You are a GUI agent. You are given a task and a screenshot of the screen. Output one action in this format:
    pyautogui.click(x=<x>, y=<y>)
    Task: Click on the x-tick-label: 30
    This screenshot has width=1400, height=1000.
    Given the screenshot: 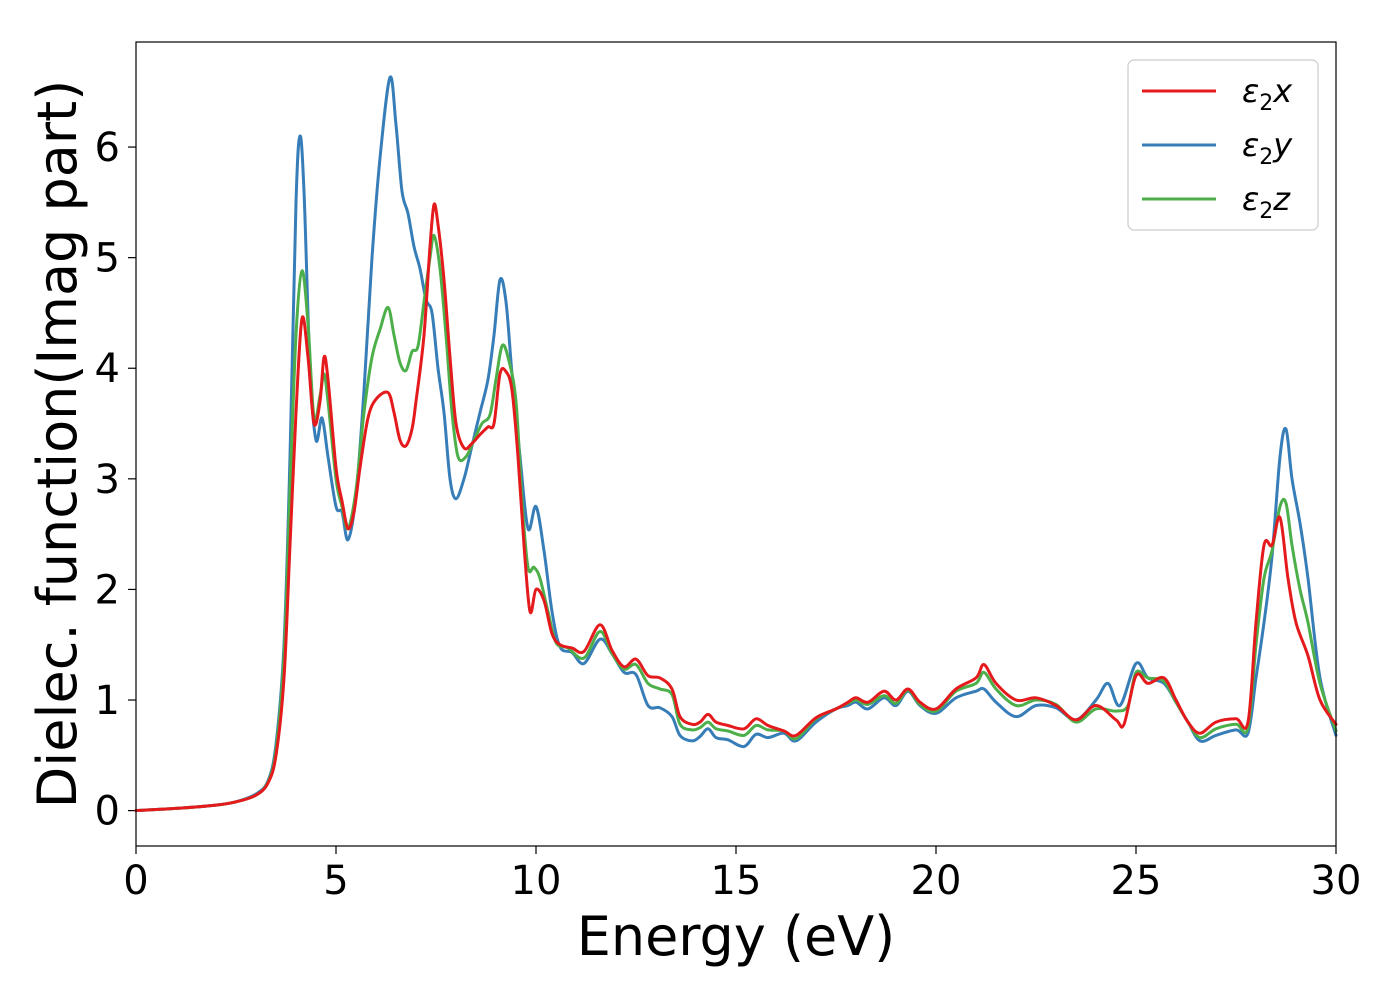 What is the action you would take?
    pyautogui.click(x=1336, y=881)
    